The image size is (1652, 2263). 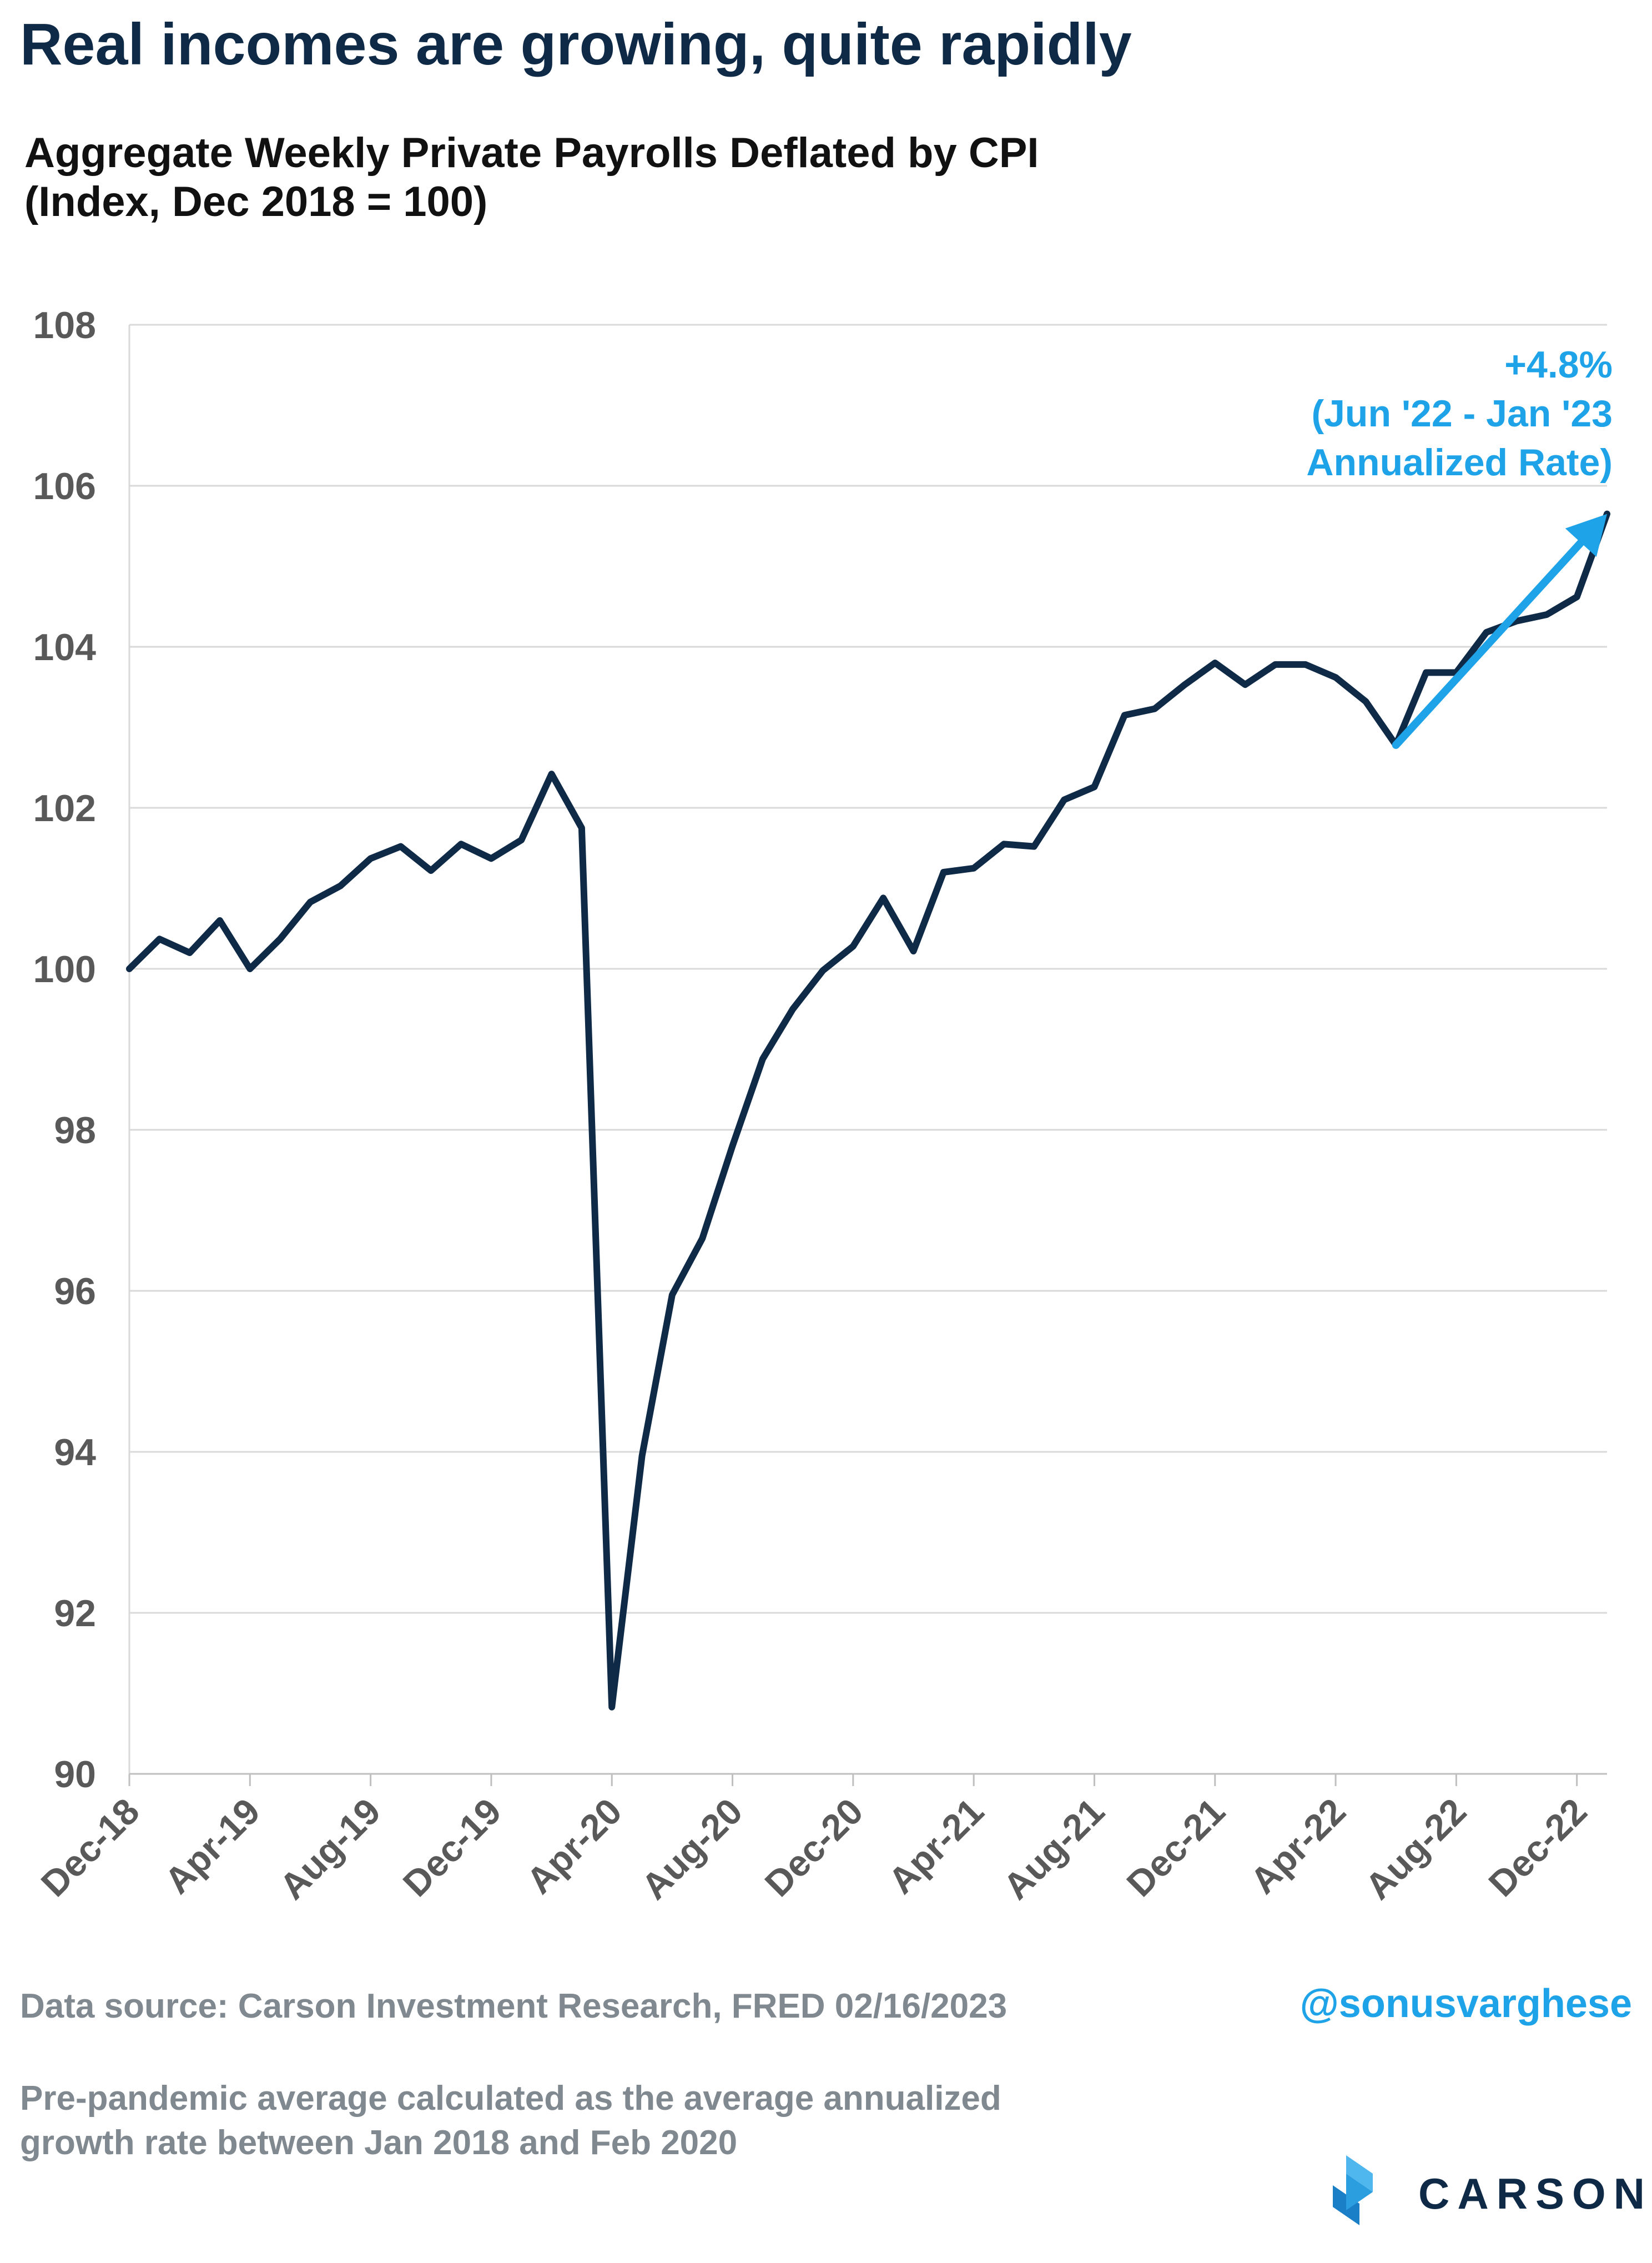 I want to click on x-tick-label: Aug-21, so click(x=1053, y=1849).